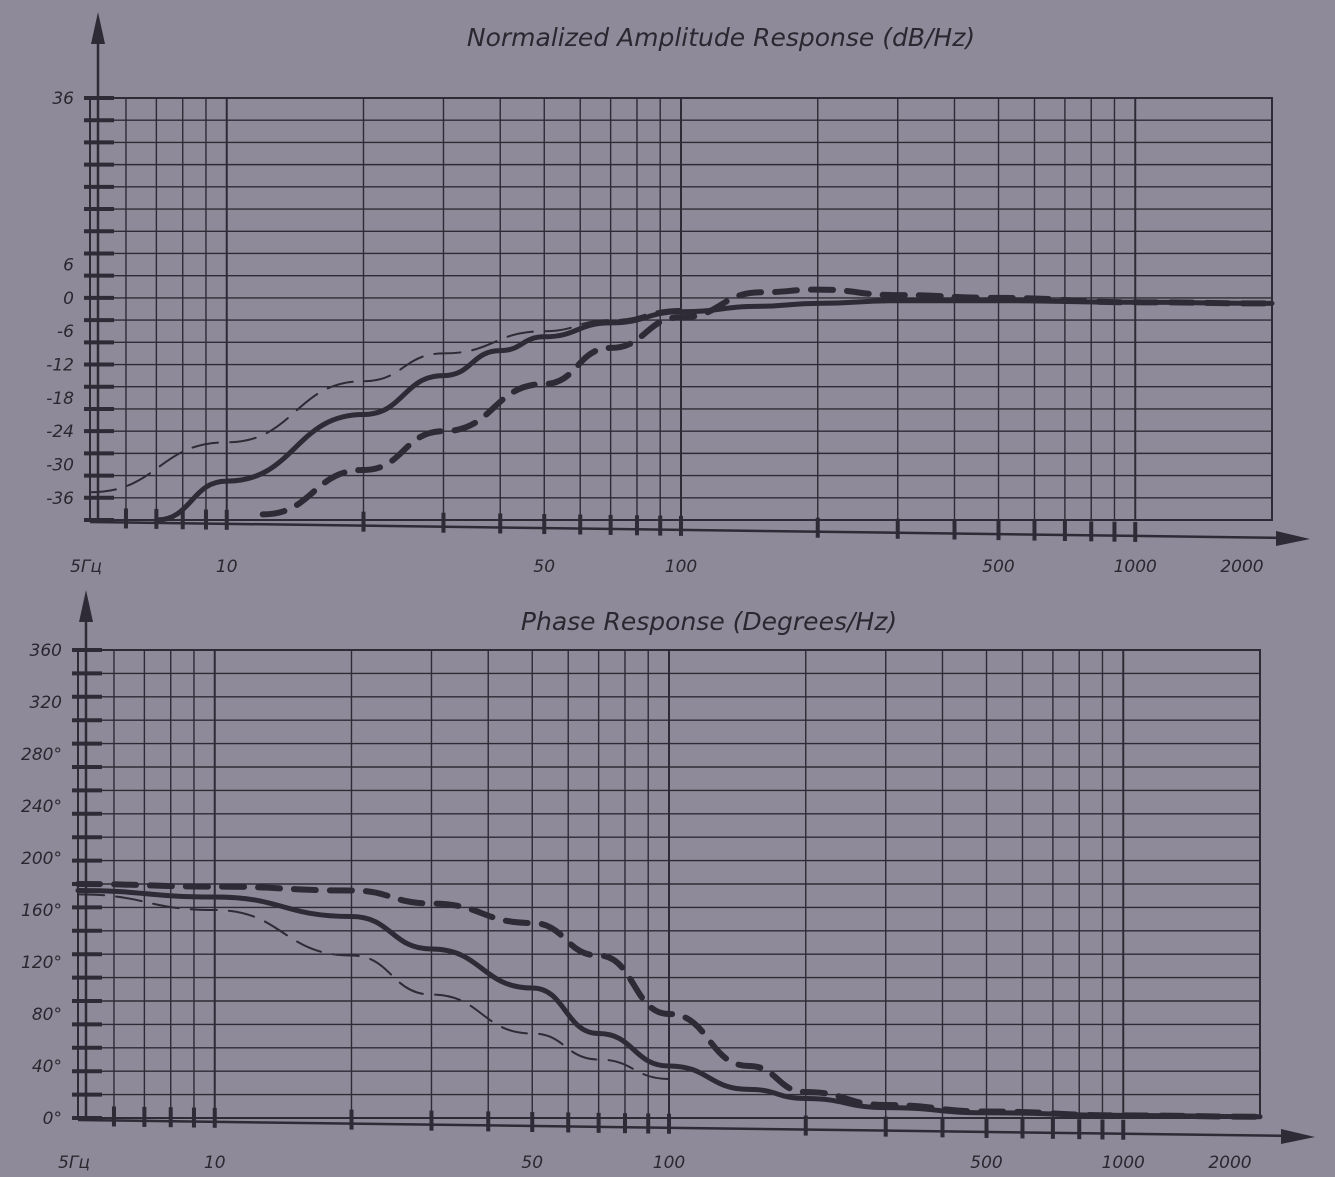 The width and height of the screenshot is (1335, 1177). Describe the element at coordinates (60, 432) in the screenshot. I see `y-tick-label: -24` at that location.